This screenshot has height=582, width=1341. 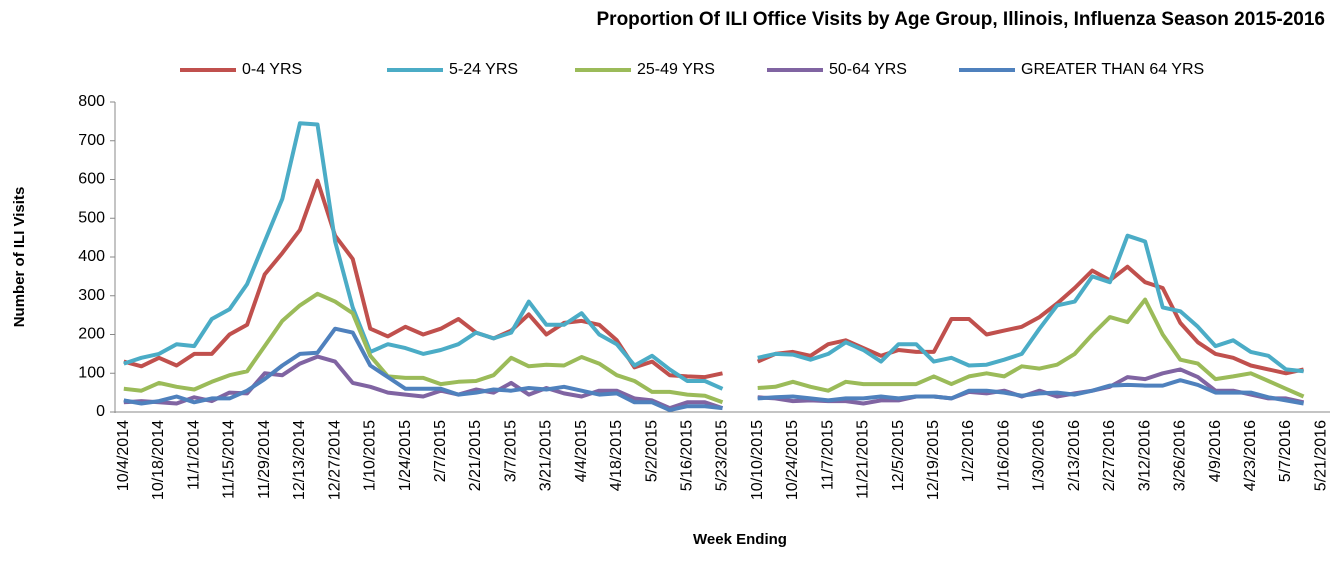 I want to click on x-tick-label: 3/7/2015, so click(x=510, y=451).